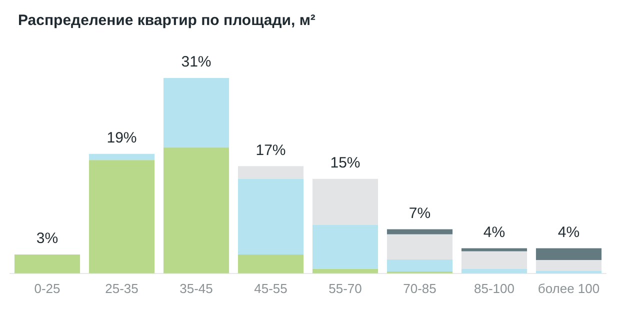  What do you see at coordinates (47, 288) in the screenshot?
I see `x-tick-label: 0-25` at bounding box center [47, 288].